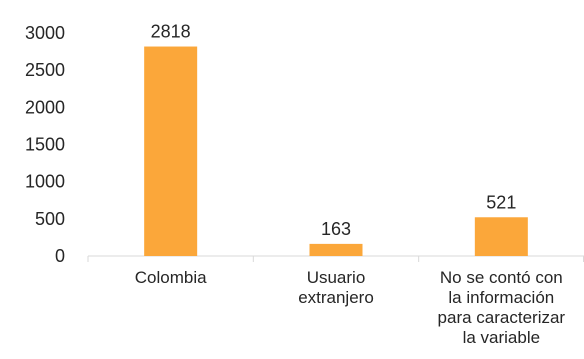 The image size is (584, 359). Describe the element at coordinates (336, 287) in the screenshot. I see `category-label: Usuario extranjero` at that location.